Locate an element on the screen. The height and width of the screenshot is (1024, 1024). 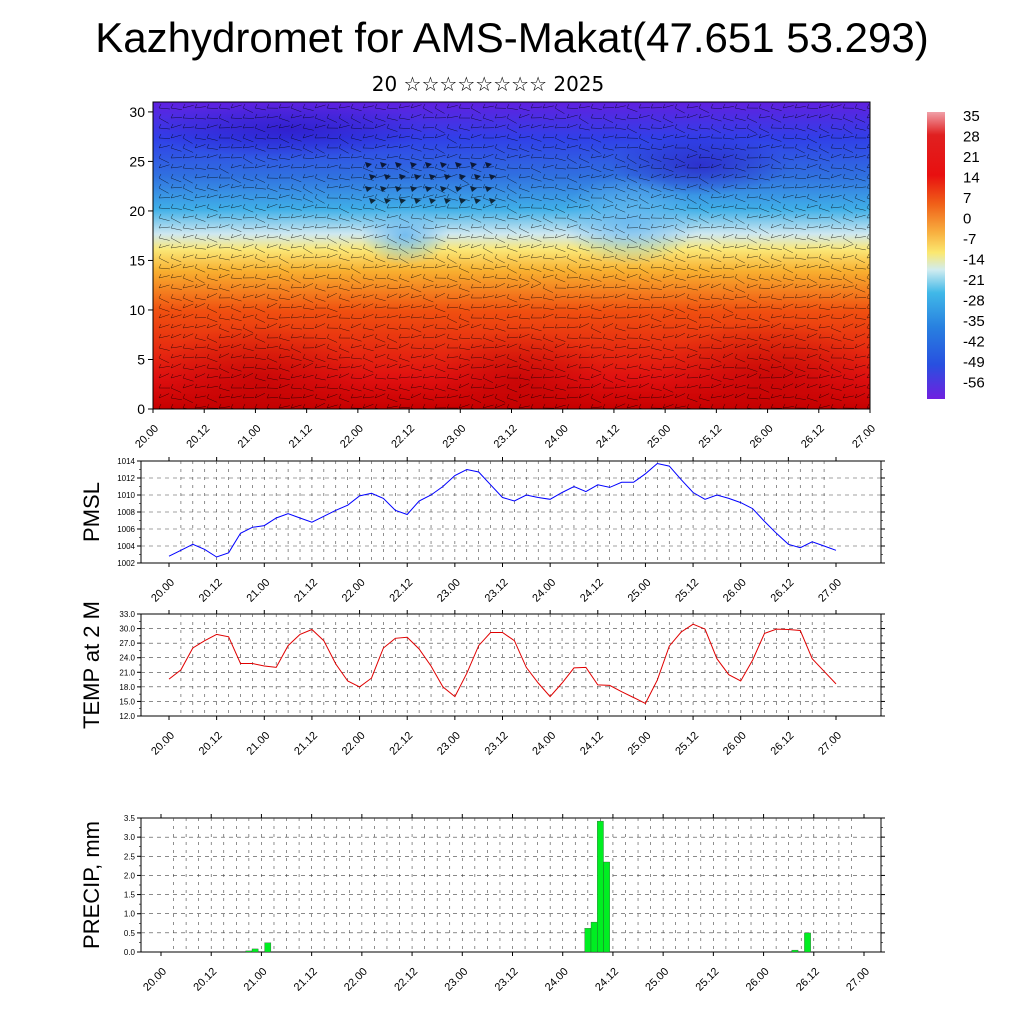
temp-x-tick-label: 22.00 is located at coordinates (354, 744).